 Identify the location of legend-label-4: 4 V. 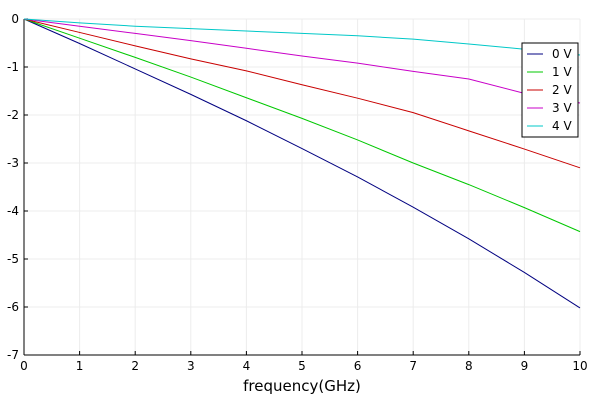
(562, 126).